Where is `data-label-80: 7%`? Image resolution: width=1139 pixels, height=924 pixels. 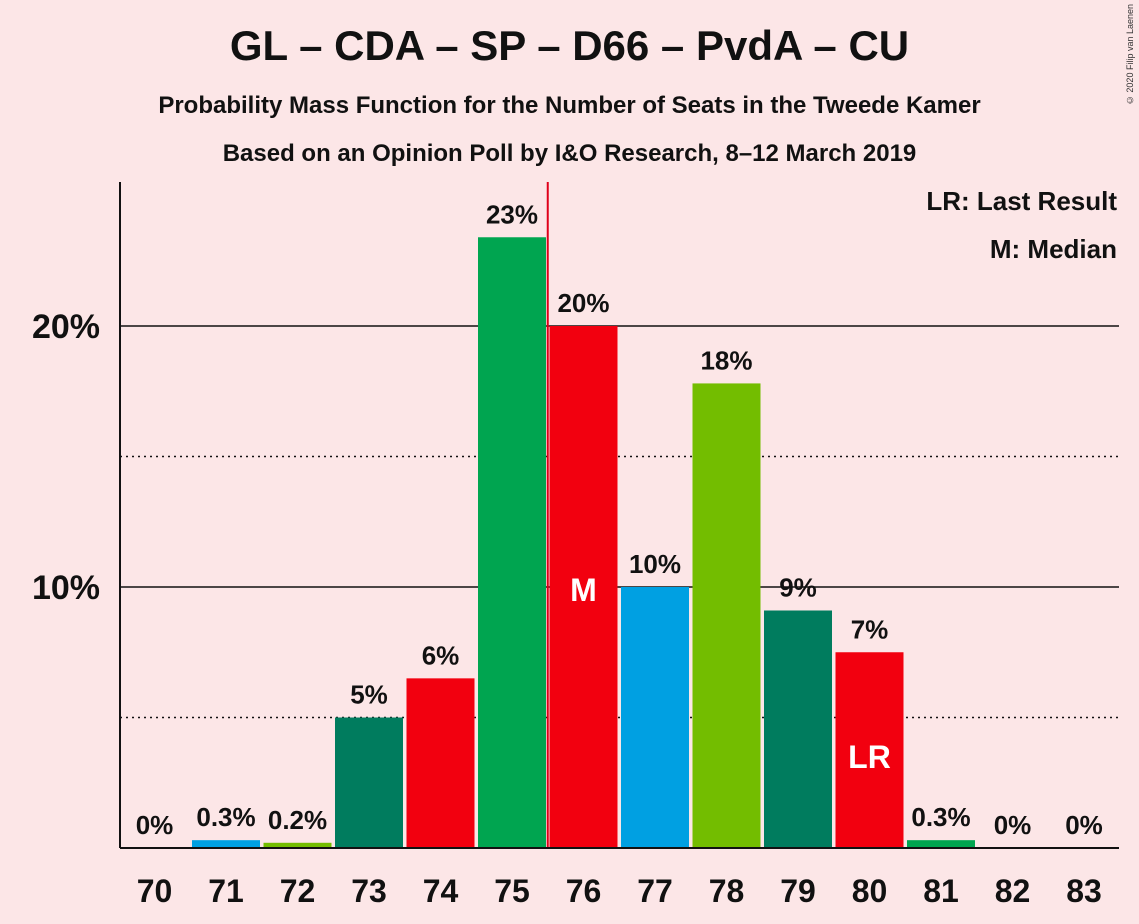
data-label-80: 7% is located at coordinates (870, 629).